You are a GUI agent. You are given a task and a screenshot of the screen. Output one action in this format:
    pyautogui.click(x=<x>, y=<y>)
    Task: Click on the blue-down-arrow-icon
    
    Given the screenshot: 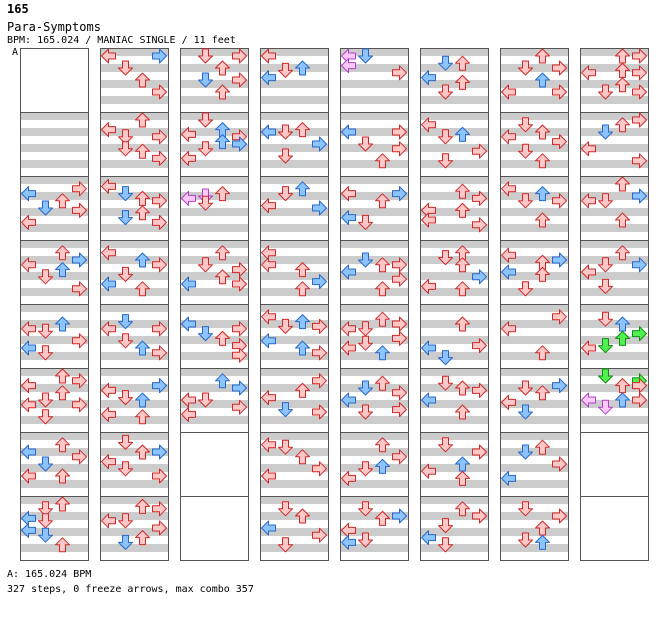 What is the action you would take?
    pyautogui.click(x=125, y=322)
    